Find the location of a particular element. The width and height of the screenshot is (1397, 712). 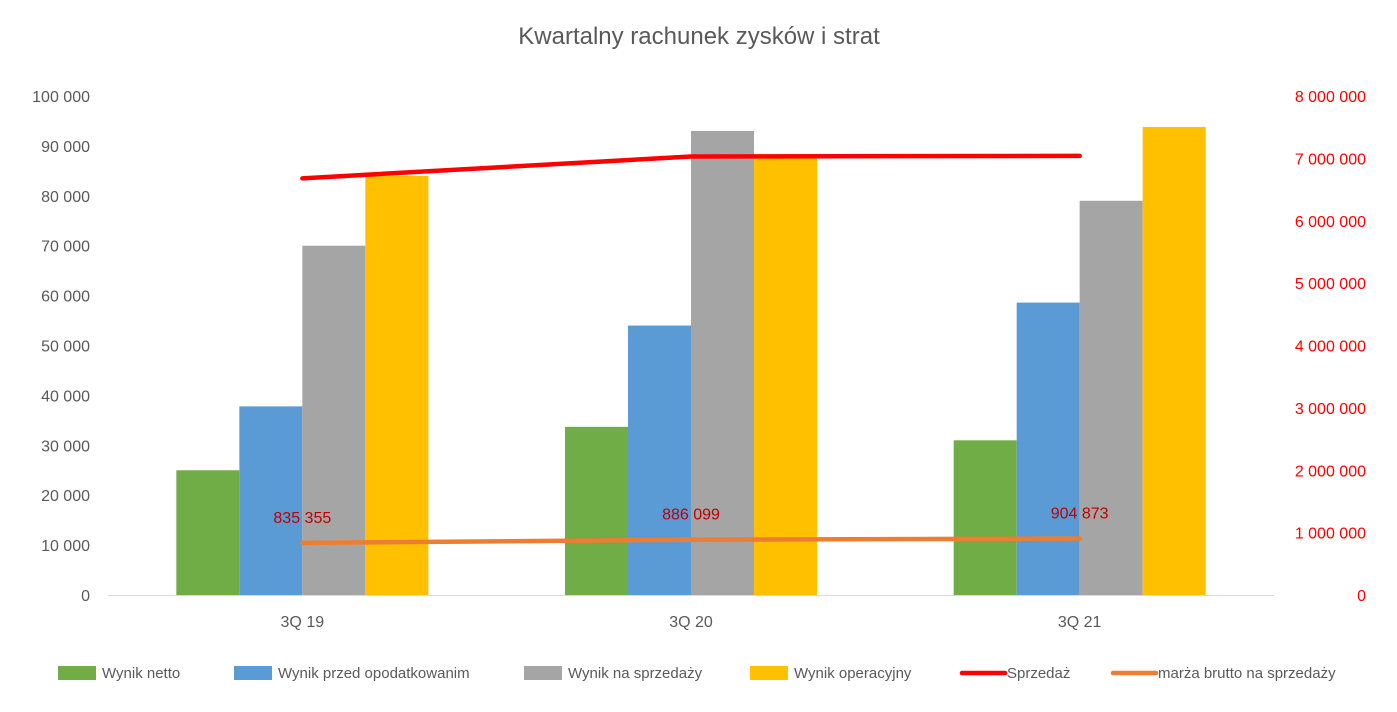

x-axis-tick-label: 3Q 19 is located at coordinates (303, 622).